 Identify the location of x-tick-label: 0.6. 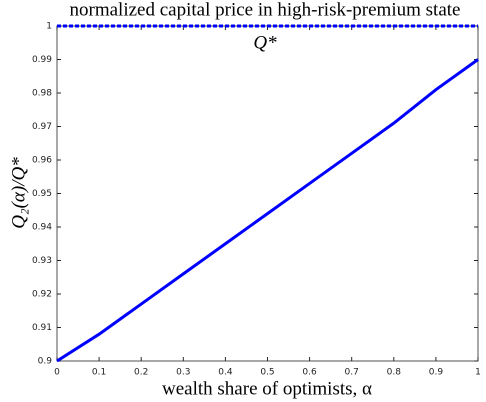
(309, 373).